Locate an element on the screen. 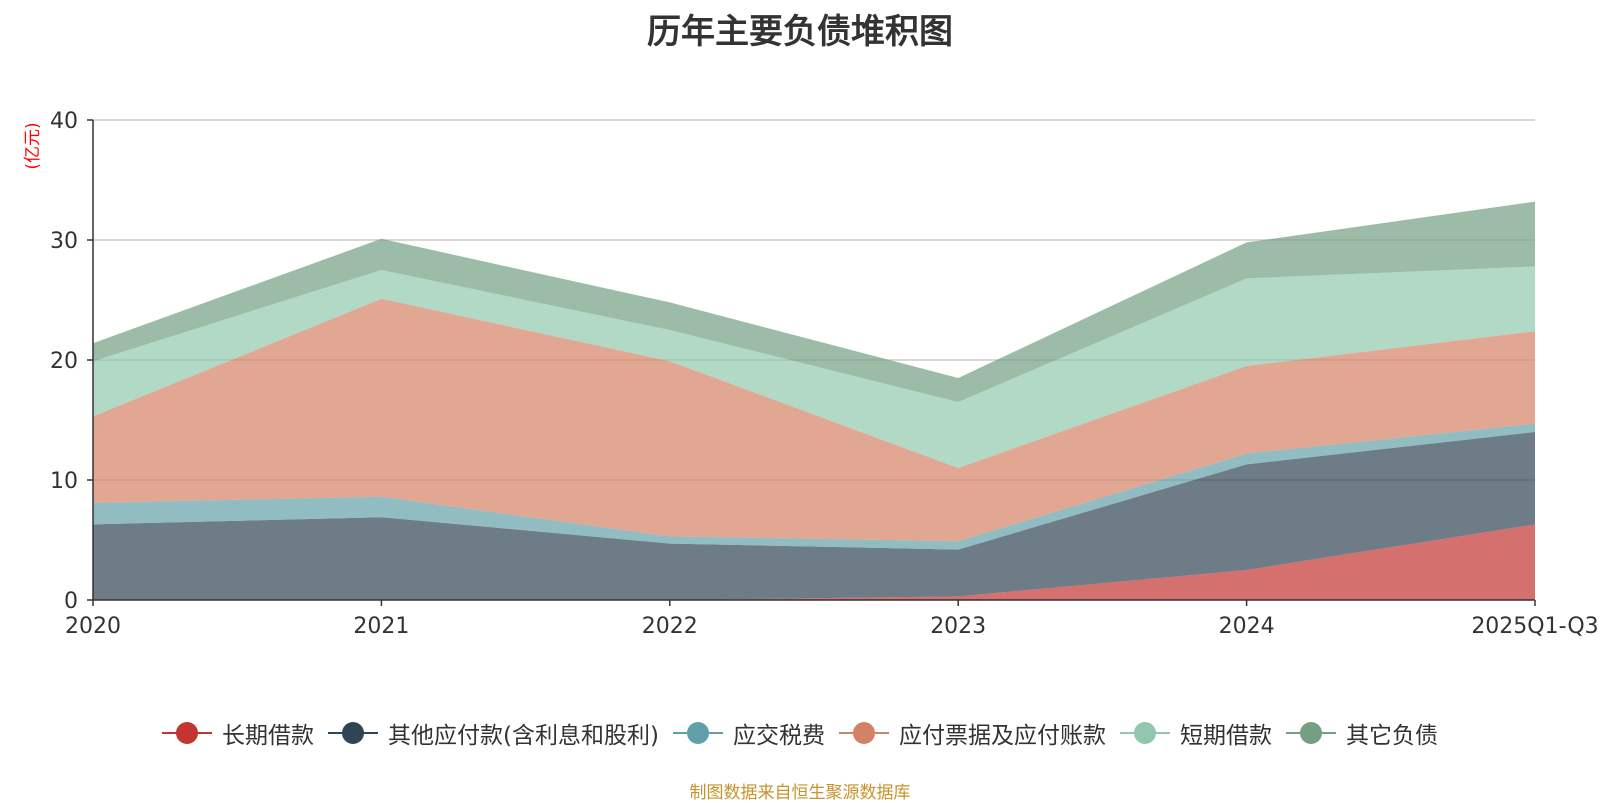 The image size is (1600, 803). legend-item-3: 应付票据及应付账款 is located at coordinates (972, 733).